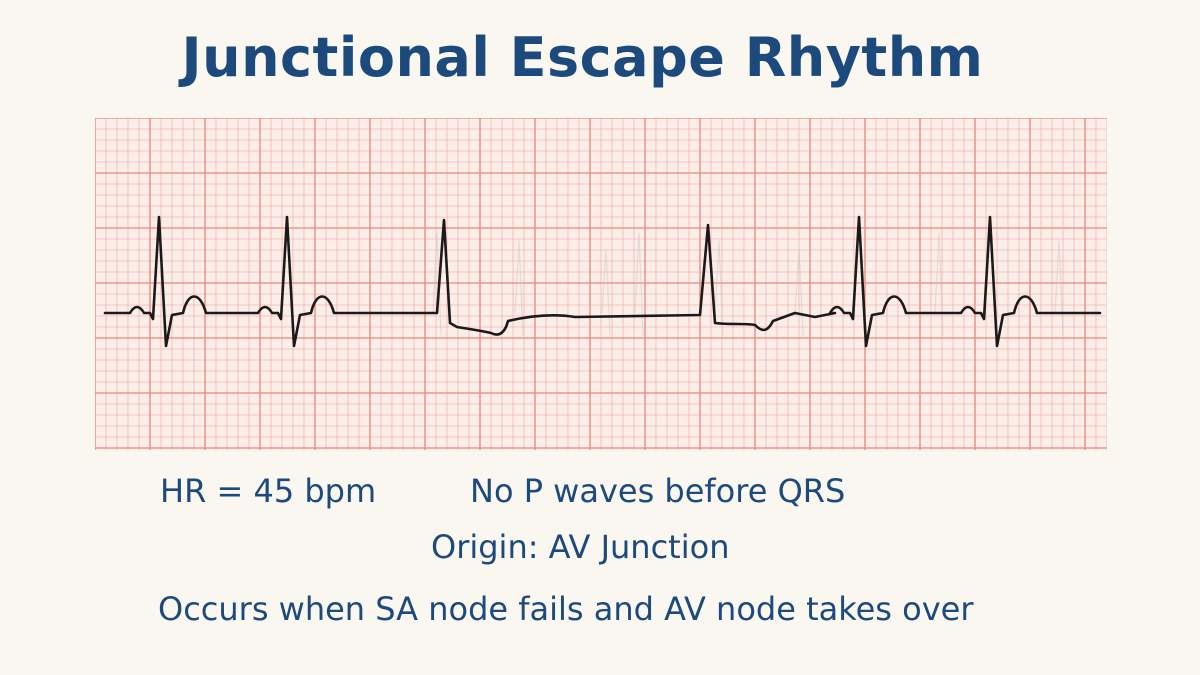 This screenshot has height=675, width=1200. Describe the element at coordinates (268, 491) in the screenshot. I see `heart-rate-caption: HR = 45 bpm` at that location.